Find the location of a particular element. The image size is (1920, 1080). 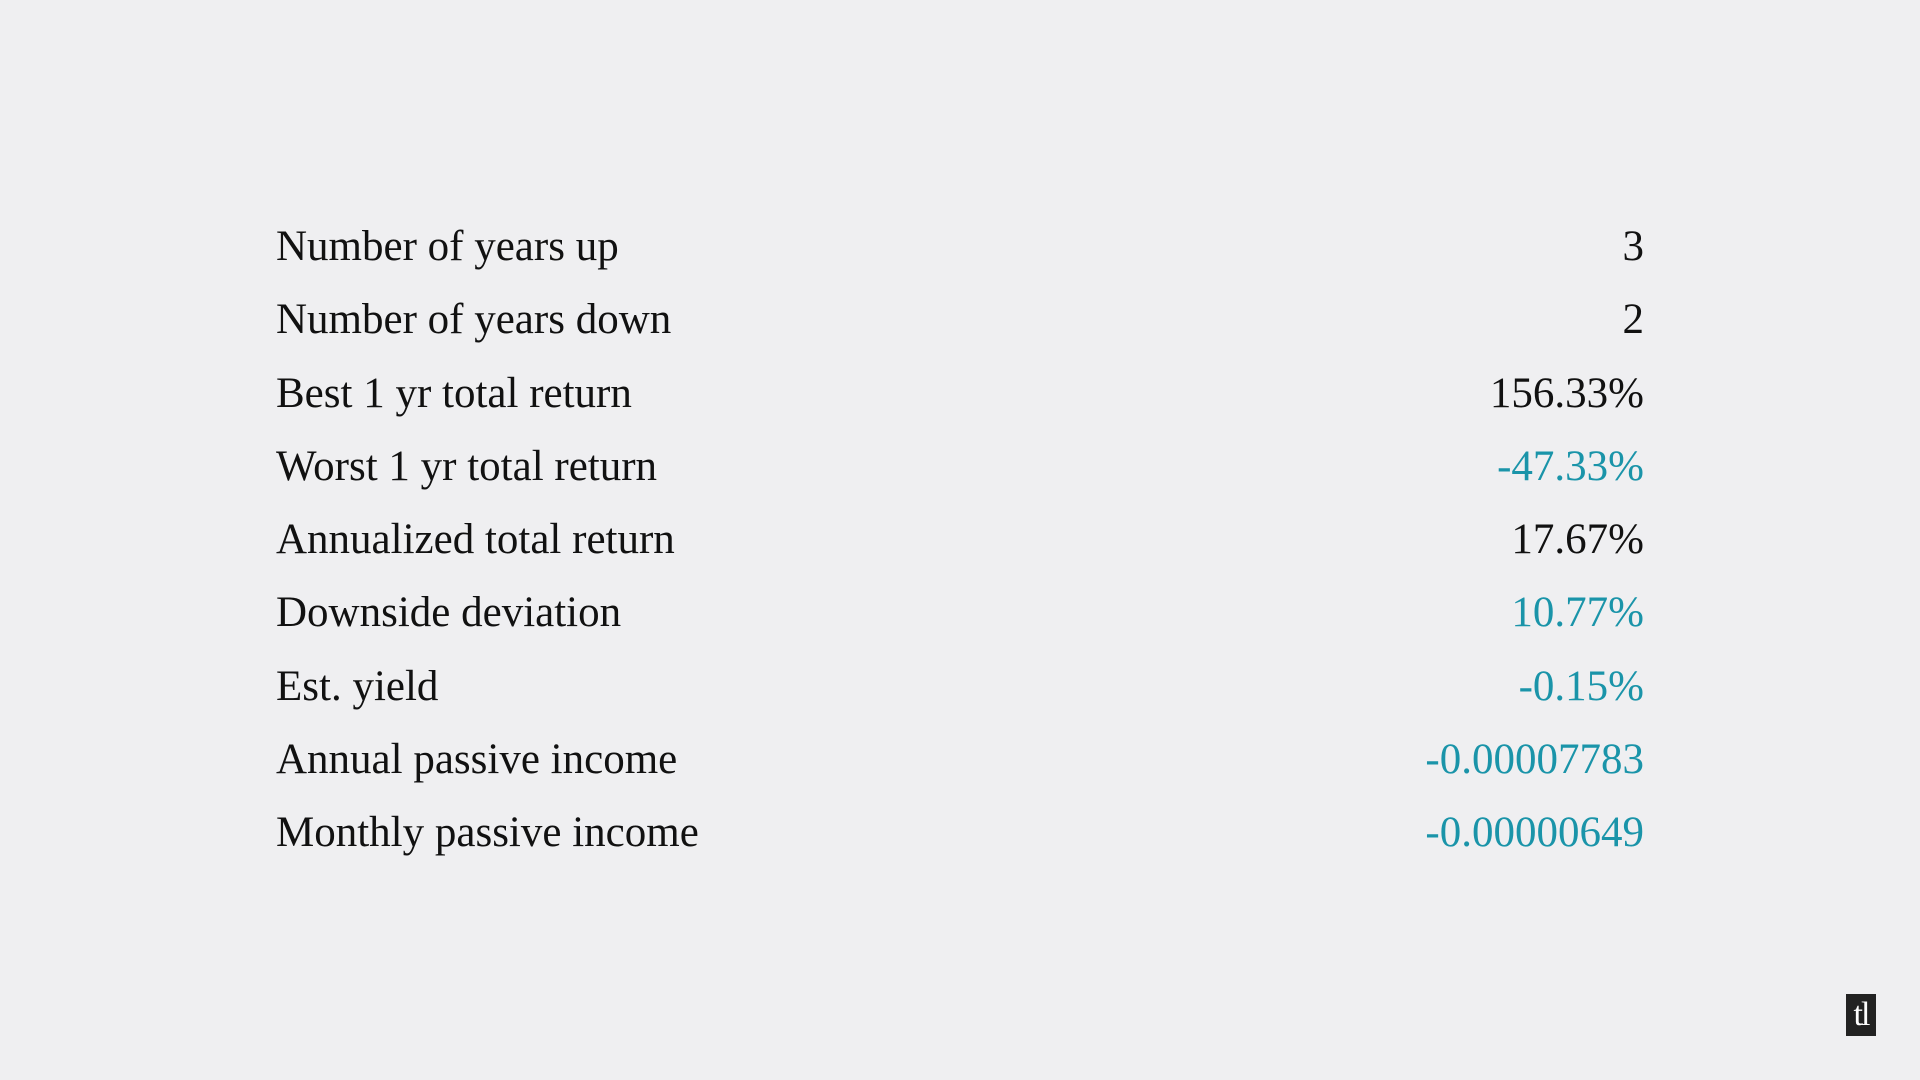

stat-value: 2 is located at coordinates (1633, 320).